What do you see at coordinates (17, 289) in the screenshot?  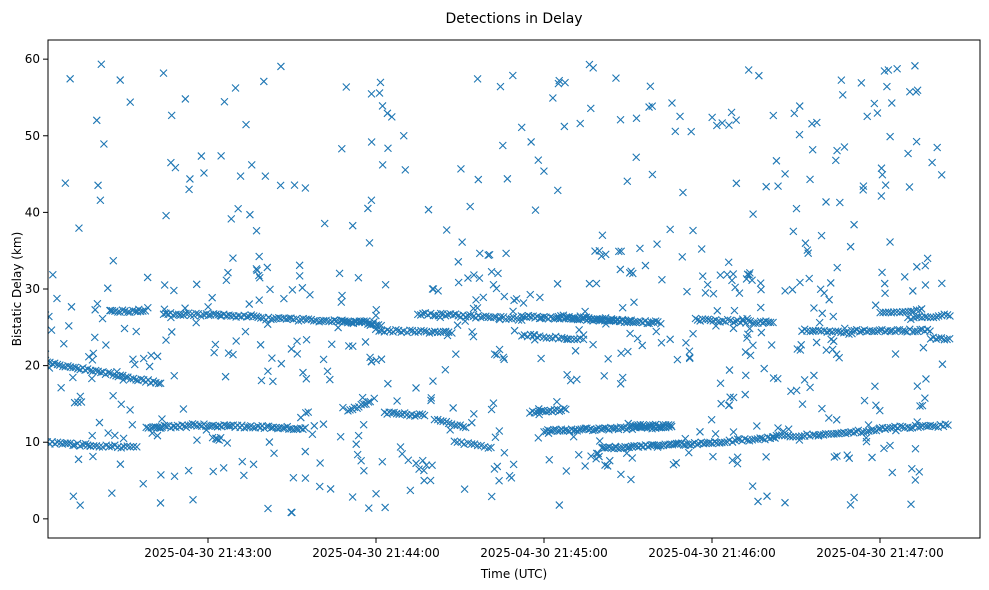 I see `y-axis-label: Bistatic Delay (km)` at bounding box center [17, 289].